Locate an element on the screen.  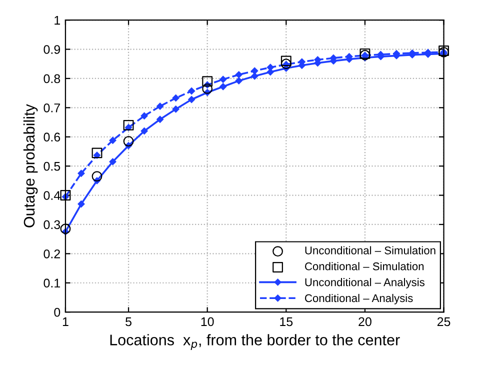
y-tick-label: 0.3 is located at coordinates (52, 225).